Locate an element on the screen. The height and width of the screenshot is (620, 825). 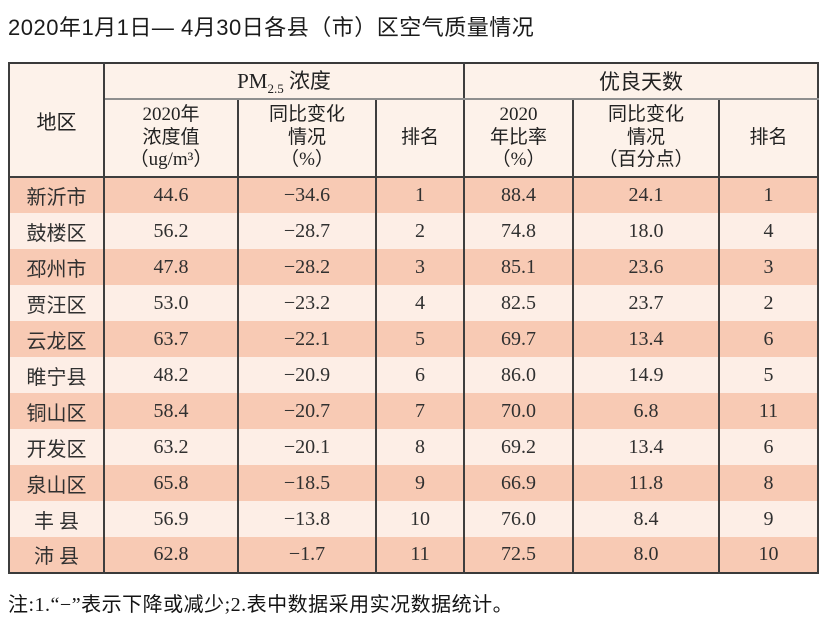
cell-pm-rank: 11 is located at coordinates (420, 555).